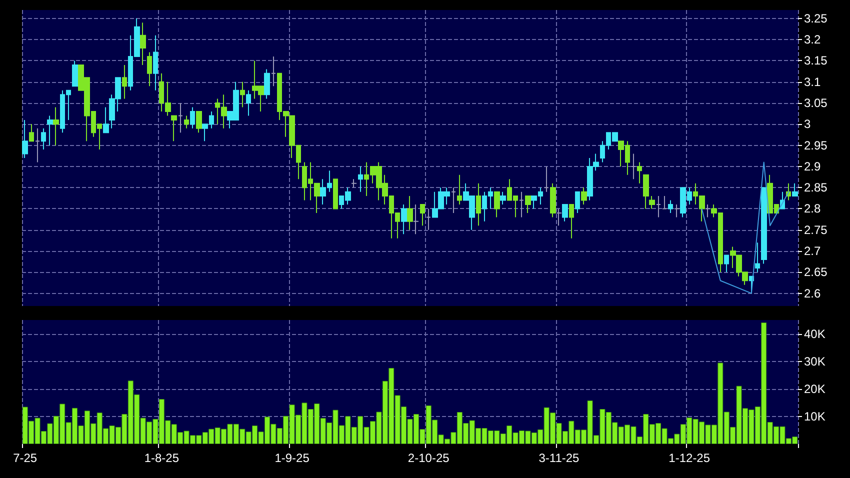 The image size is (850, 478). Describe the element at coordinates (429, 458) in the screenshot. I see `x-tick-label: 2-10-25` at that location.